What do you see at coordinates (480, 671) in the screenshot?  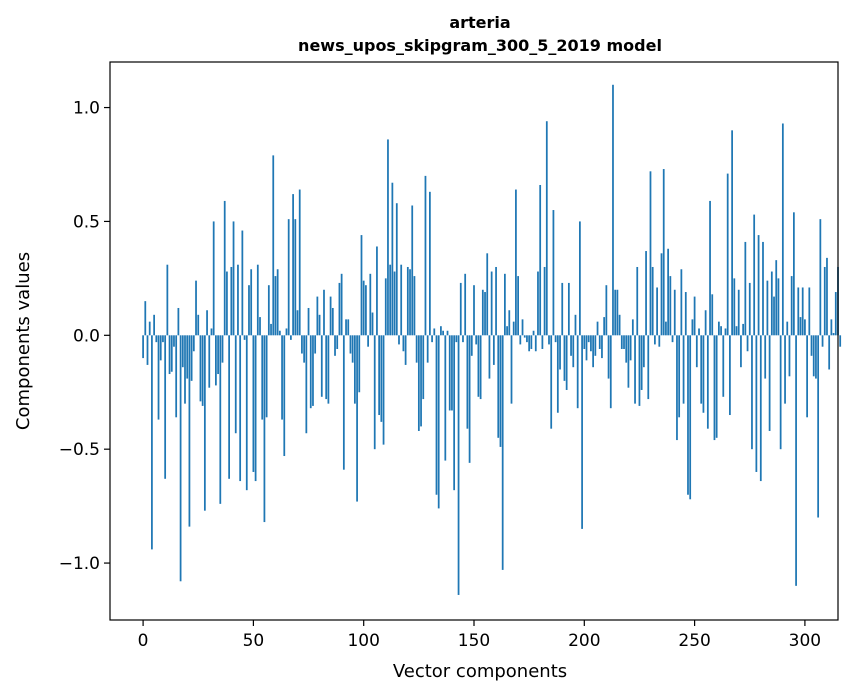 I see `x-axis-label: Vector components` at bounding box center [480, 671].